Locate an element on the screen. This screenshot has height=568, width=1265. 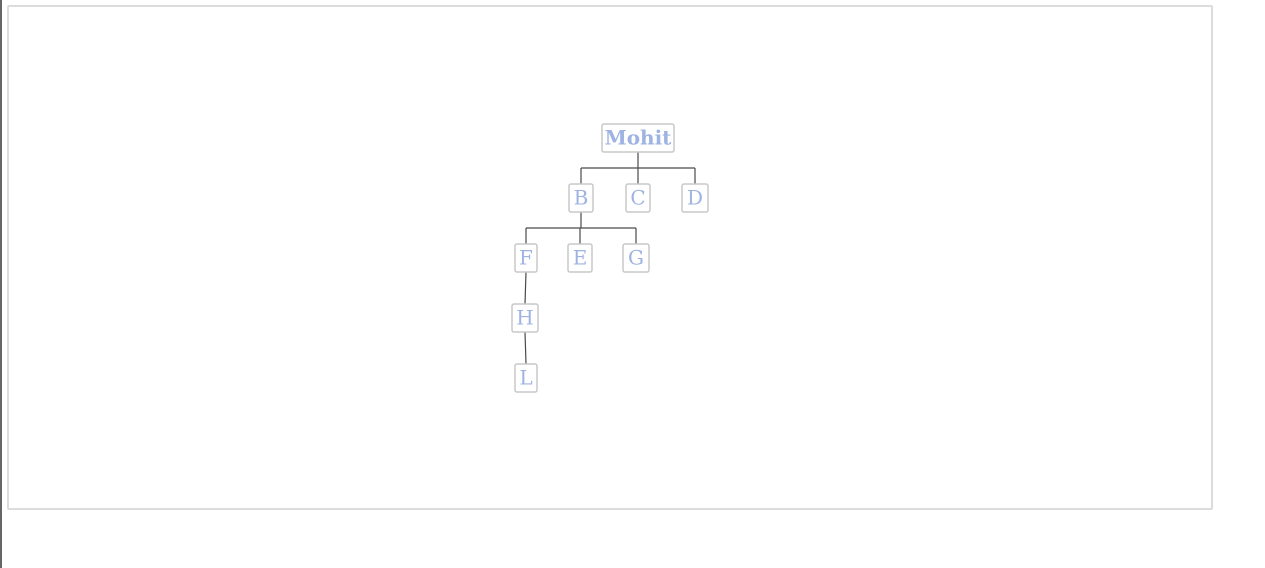
node-label-b: B is located at coordinates (581, 198).